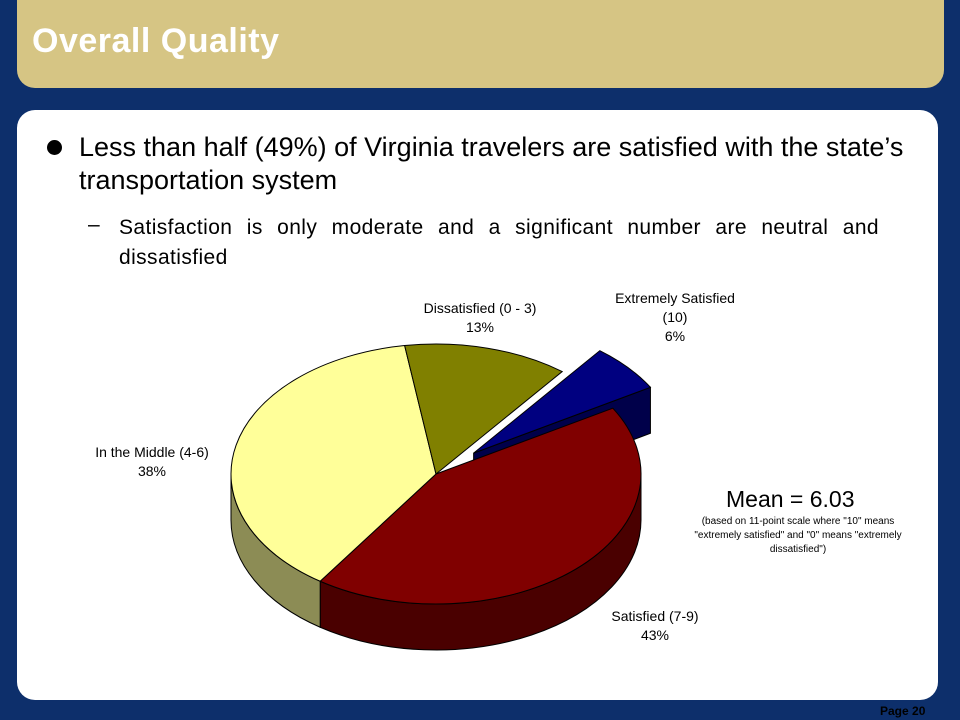 This screenshot has height=720, width=960. What do you see at coordinates (675, 336) in the screenshot?
I see `slice-value-text: 6%` at bounding box center [675, 336].